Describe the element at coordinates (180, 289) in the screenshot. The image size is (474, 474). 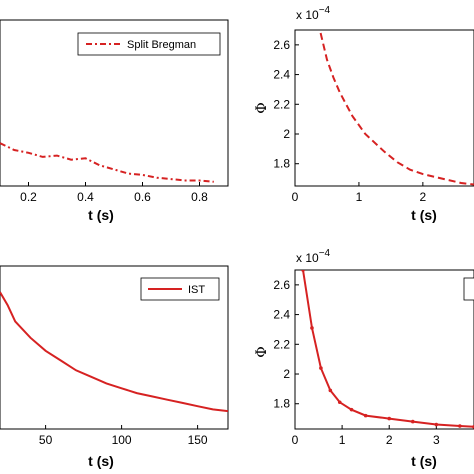
I see `legend: IST` at that location.